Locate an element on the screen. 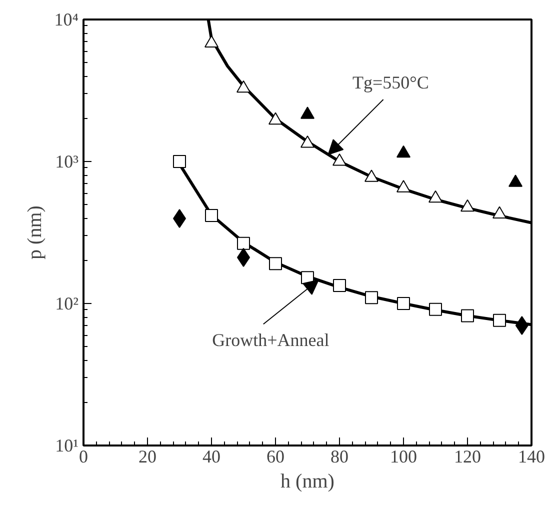 The width and height of the screenshot is (552, 510). x-tick-label: 120 is located at coordinates (467, 456).